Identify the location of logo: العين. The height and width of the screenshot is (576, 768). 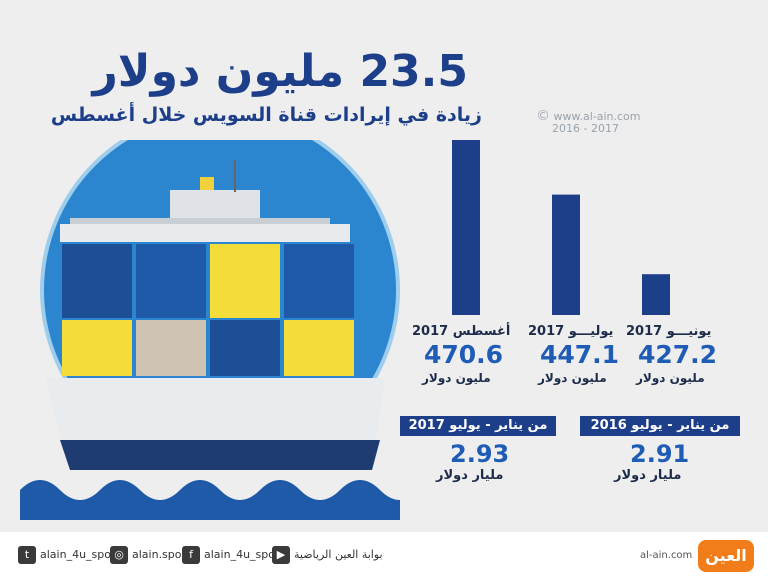
(726, 556).